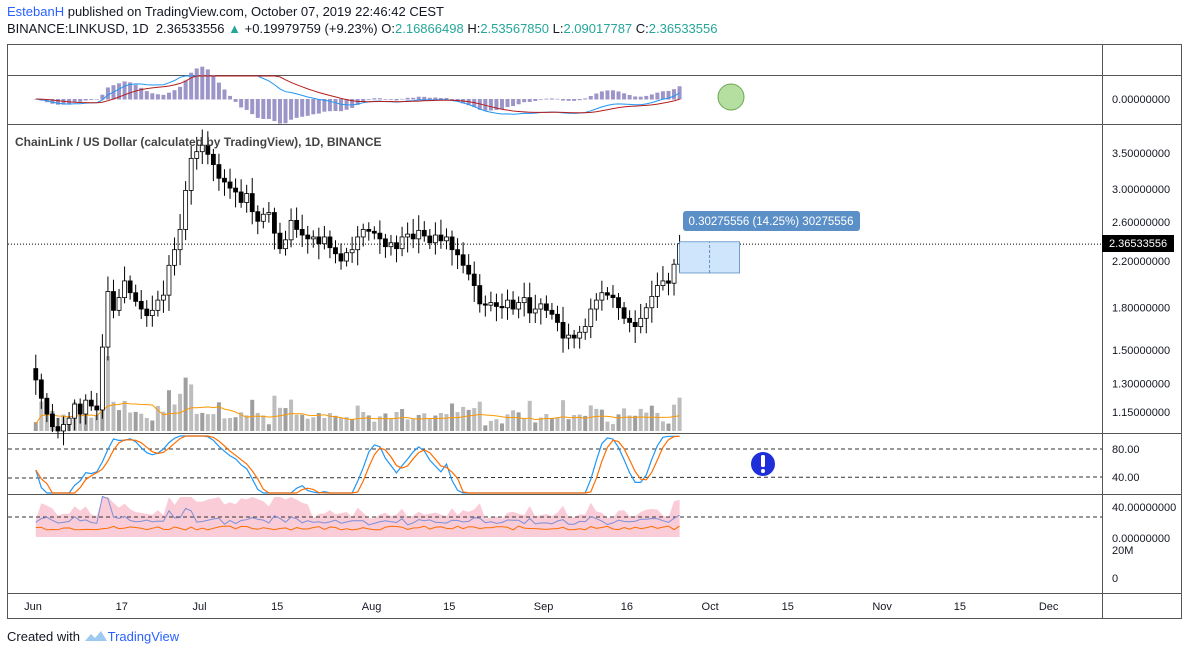  I want to click on stoch-k-line, so click(357, 464).